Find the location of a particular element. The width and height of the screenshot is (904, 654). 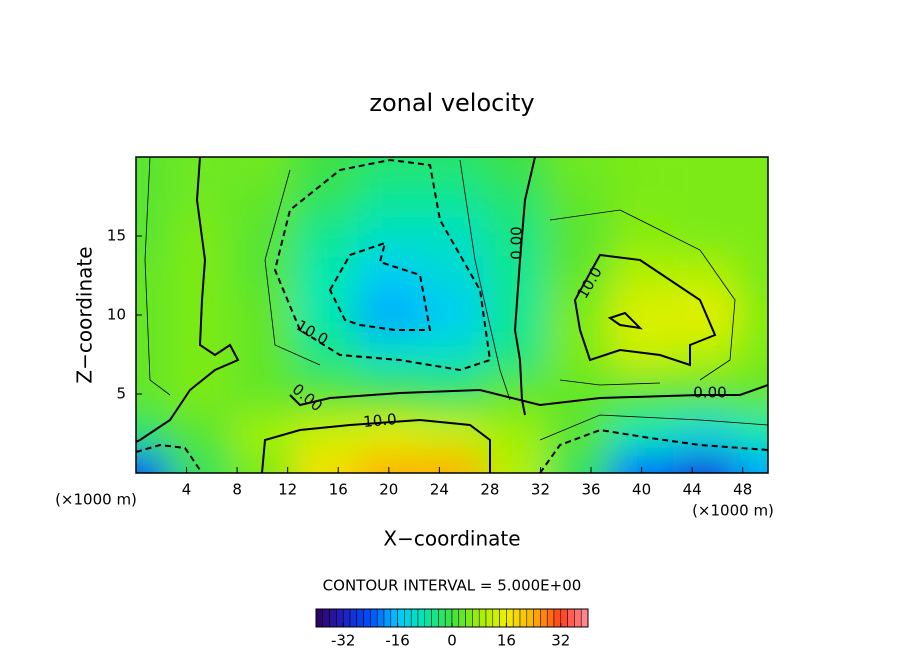

colorbar-tick-label: 0 is located at coordinates (452, 641).